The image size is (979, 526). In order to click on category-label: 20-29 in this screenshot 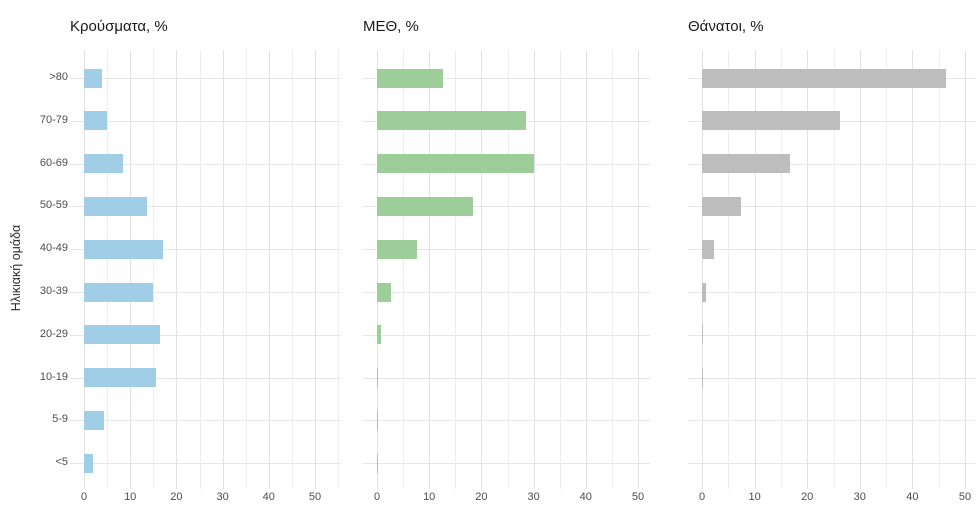, I will do `click(53, 333)`.